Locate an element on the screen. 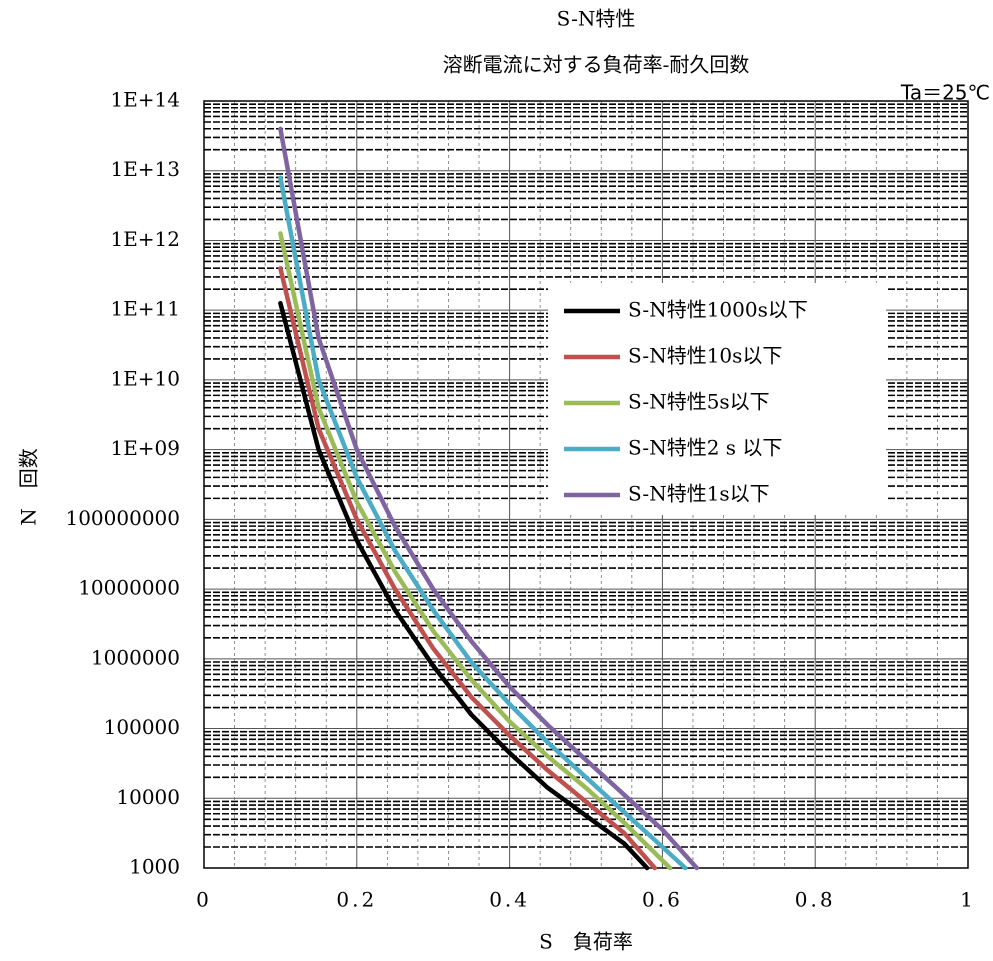 The height and width of the screenshot is (961, 993). x-tick-label: 0.2 is located at coordinates (356, 900).